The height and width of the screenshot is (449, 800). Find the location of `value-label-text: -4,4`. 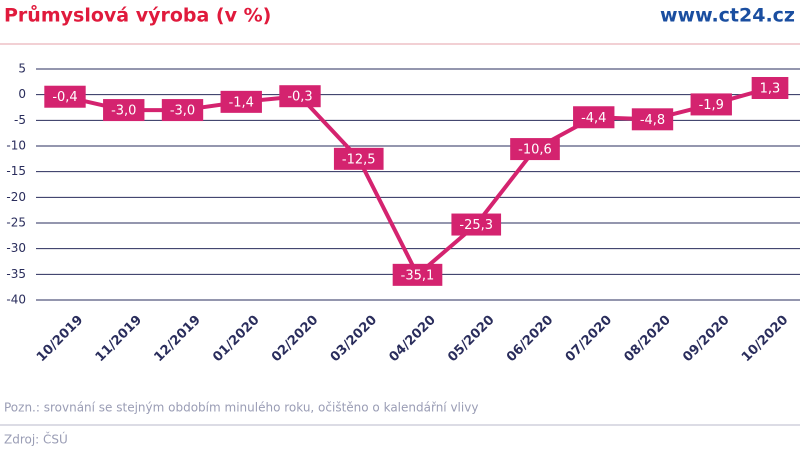

value-label-text: -4,4 is located at coordinates (593, 118).